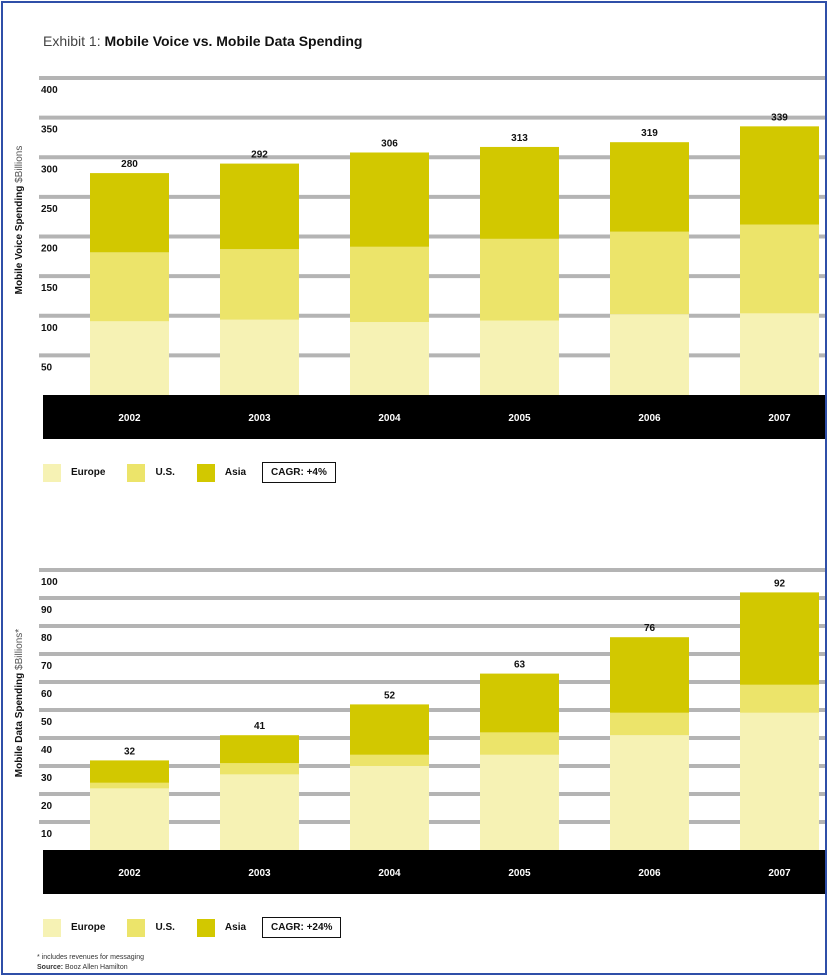  What do you see at coordinates (259, 749) in the screenshot?
I see `bar-data-2003-asia` at bounding box center [259, 749].